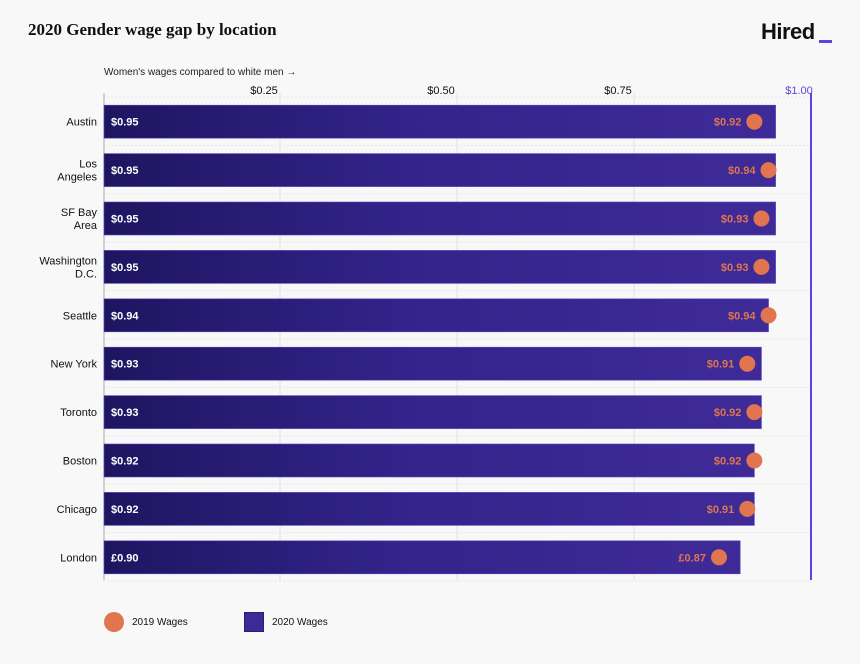  Describe the element at coordinates (160, 622) in the screenshot. I see `legend-2019-label: 2019 Wages` at that location.